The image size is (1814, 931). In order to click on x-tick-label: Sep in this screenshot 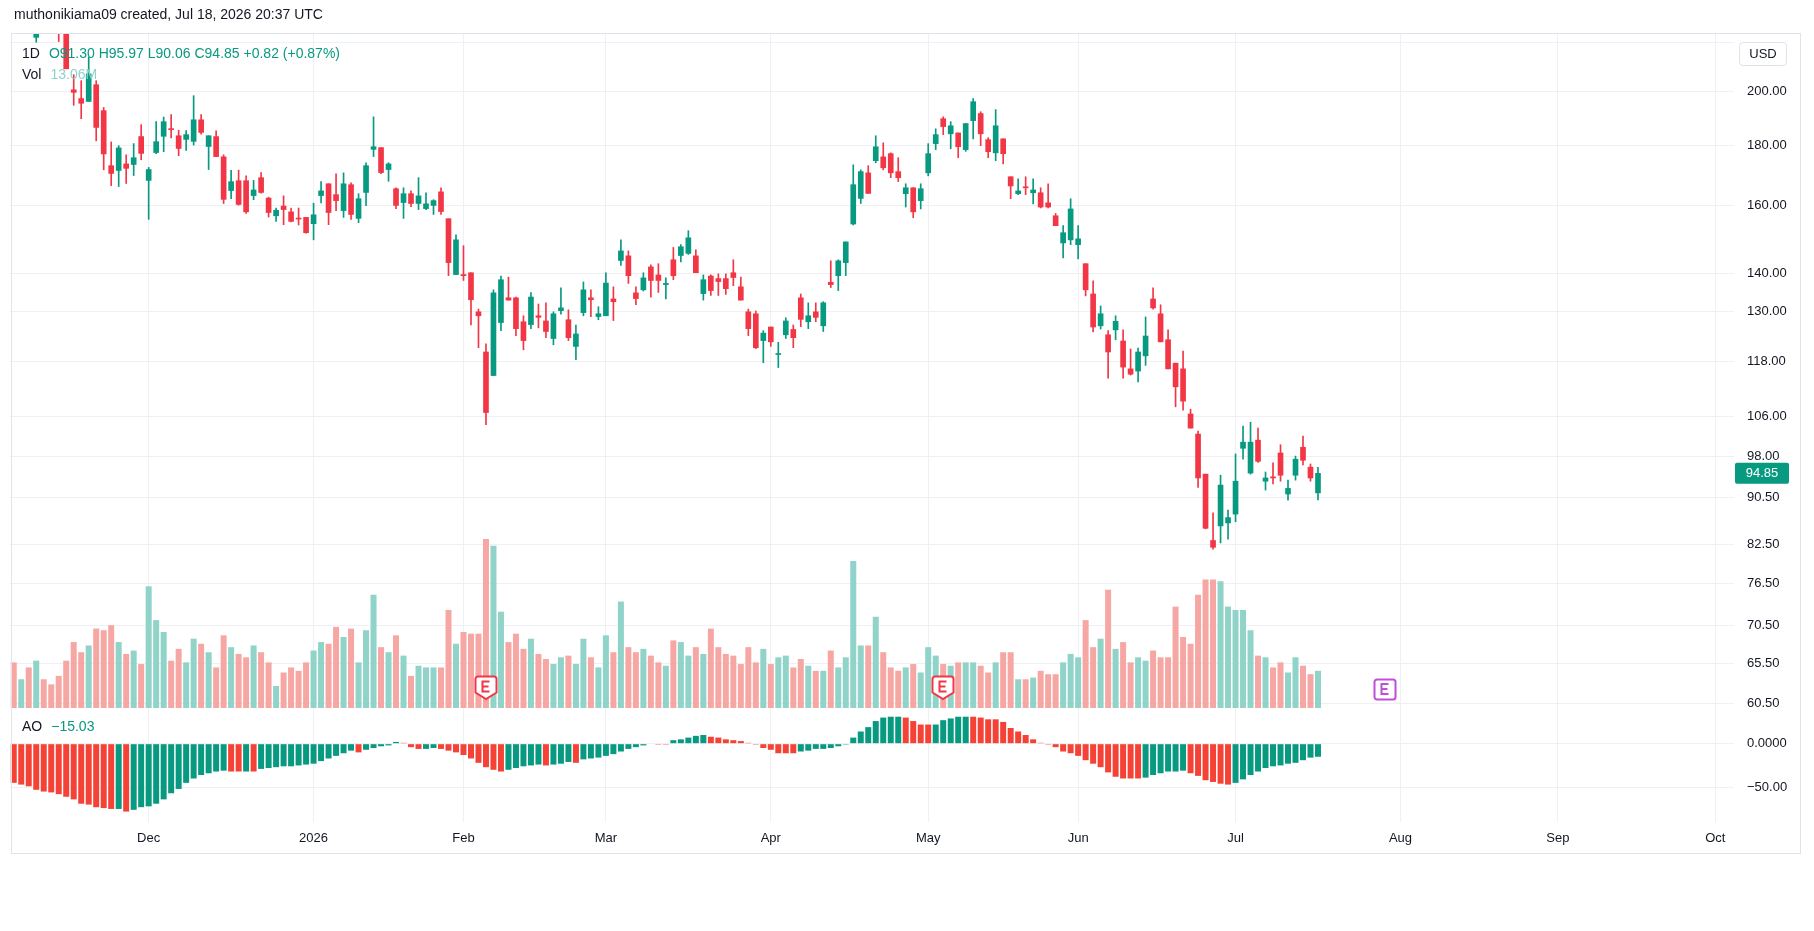, I will do `click(1558, 838)`.